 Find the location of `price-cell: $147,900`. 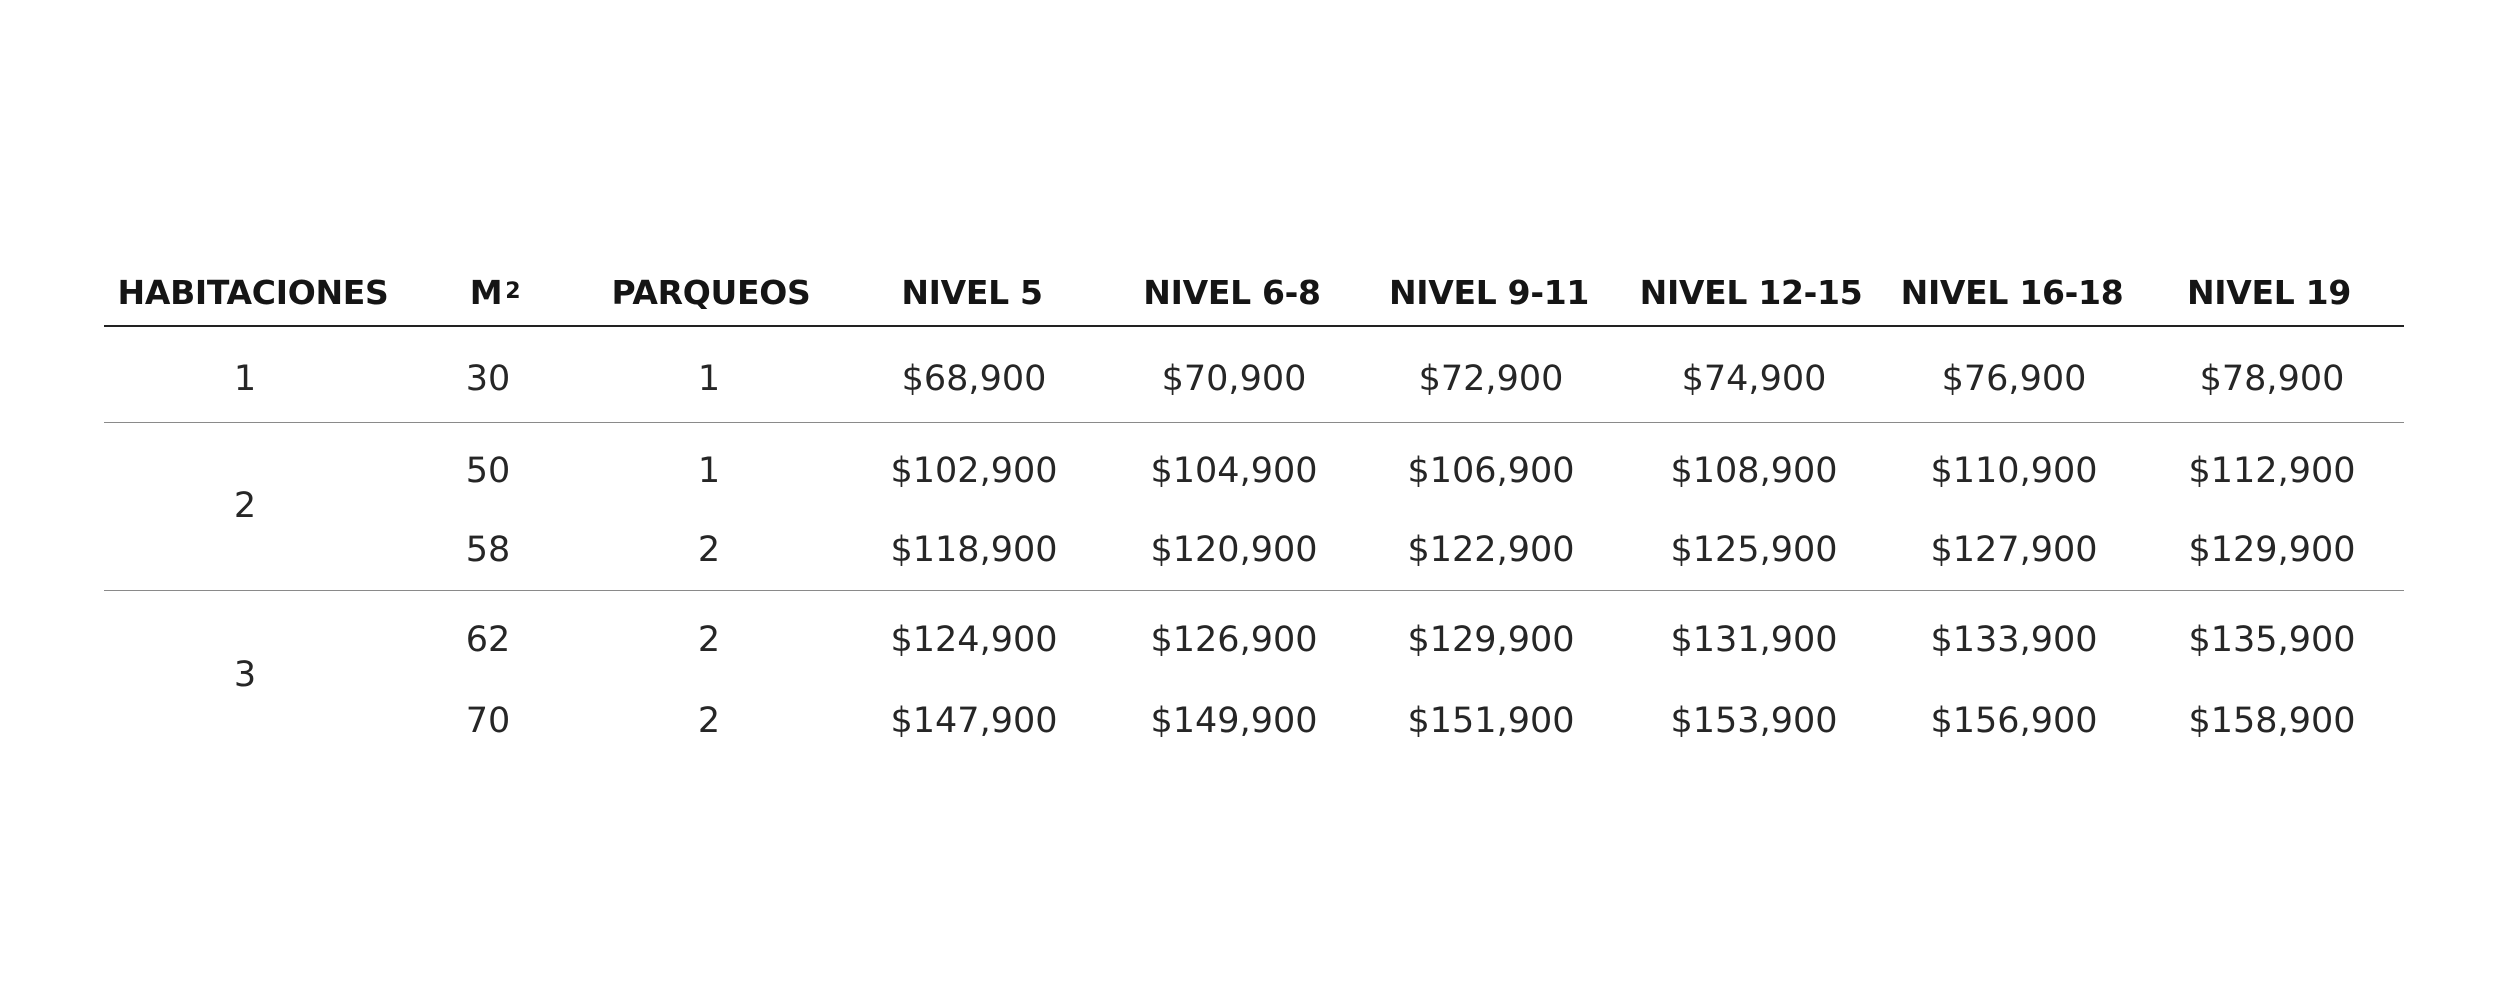

price-cell: $147,900 is located at coordinates (974, 721).